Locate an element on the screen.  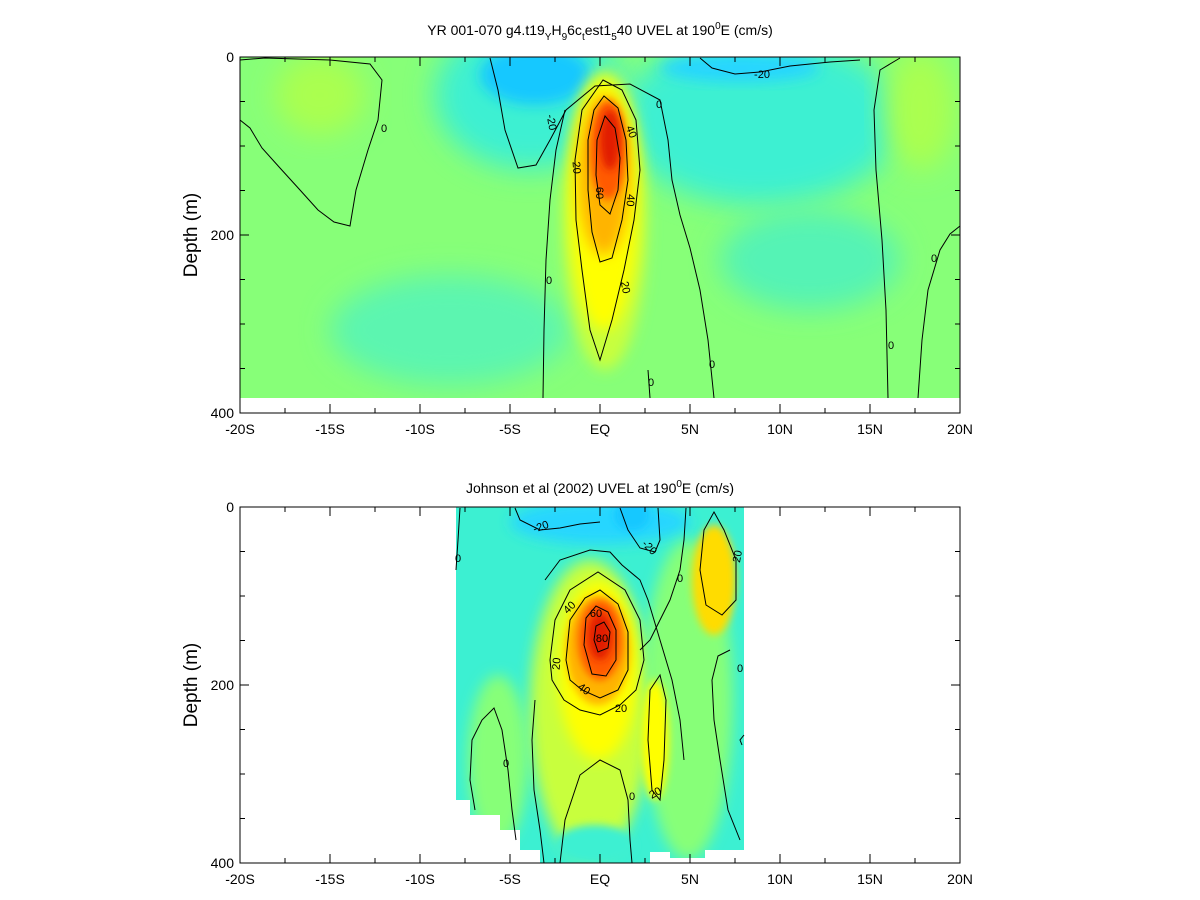
xtick-label-top: 5N is located at coordinates (690, 429).